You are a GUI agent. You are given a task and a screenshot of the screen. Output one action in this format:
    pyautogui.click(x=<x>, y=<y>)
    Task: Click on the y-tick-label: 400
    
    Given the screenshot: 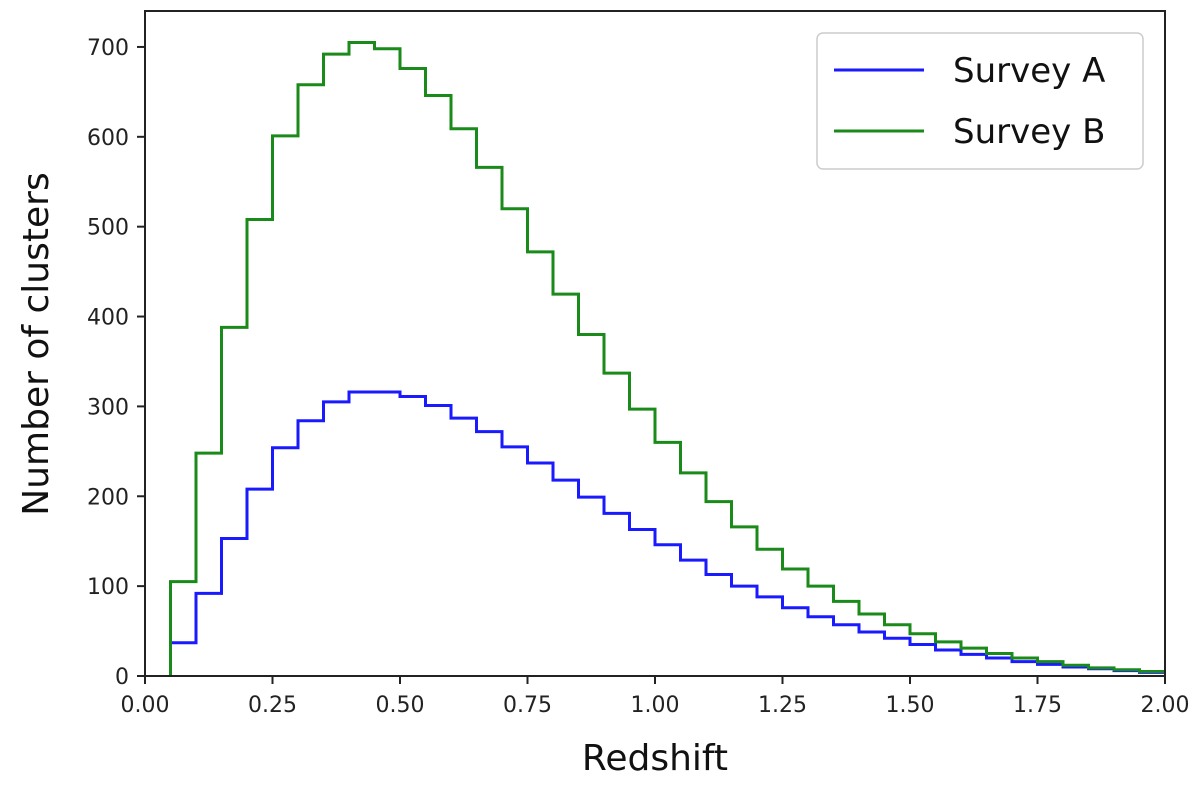 What is the action you would take?
    pyautogui.click(x=108, y=318)
    